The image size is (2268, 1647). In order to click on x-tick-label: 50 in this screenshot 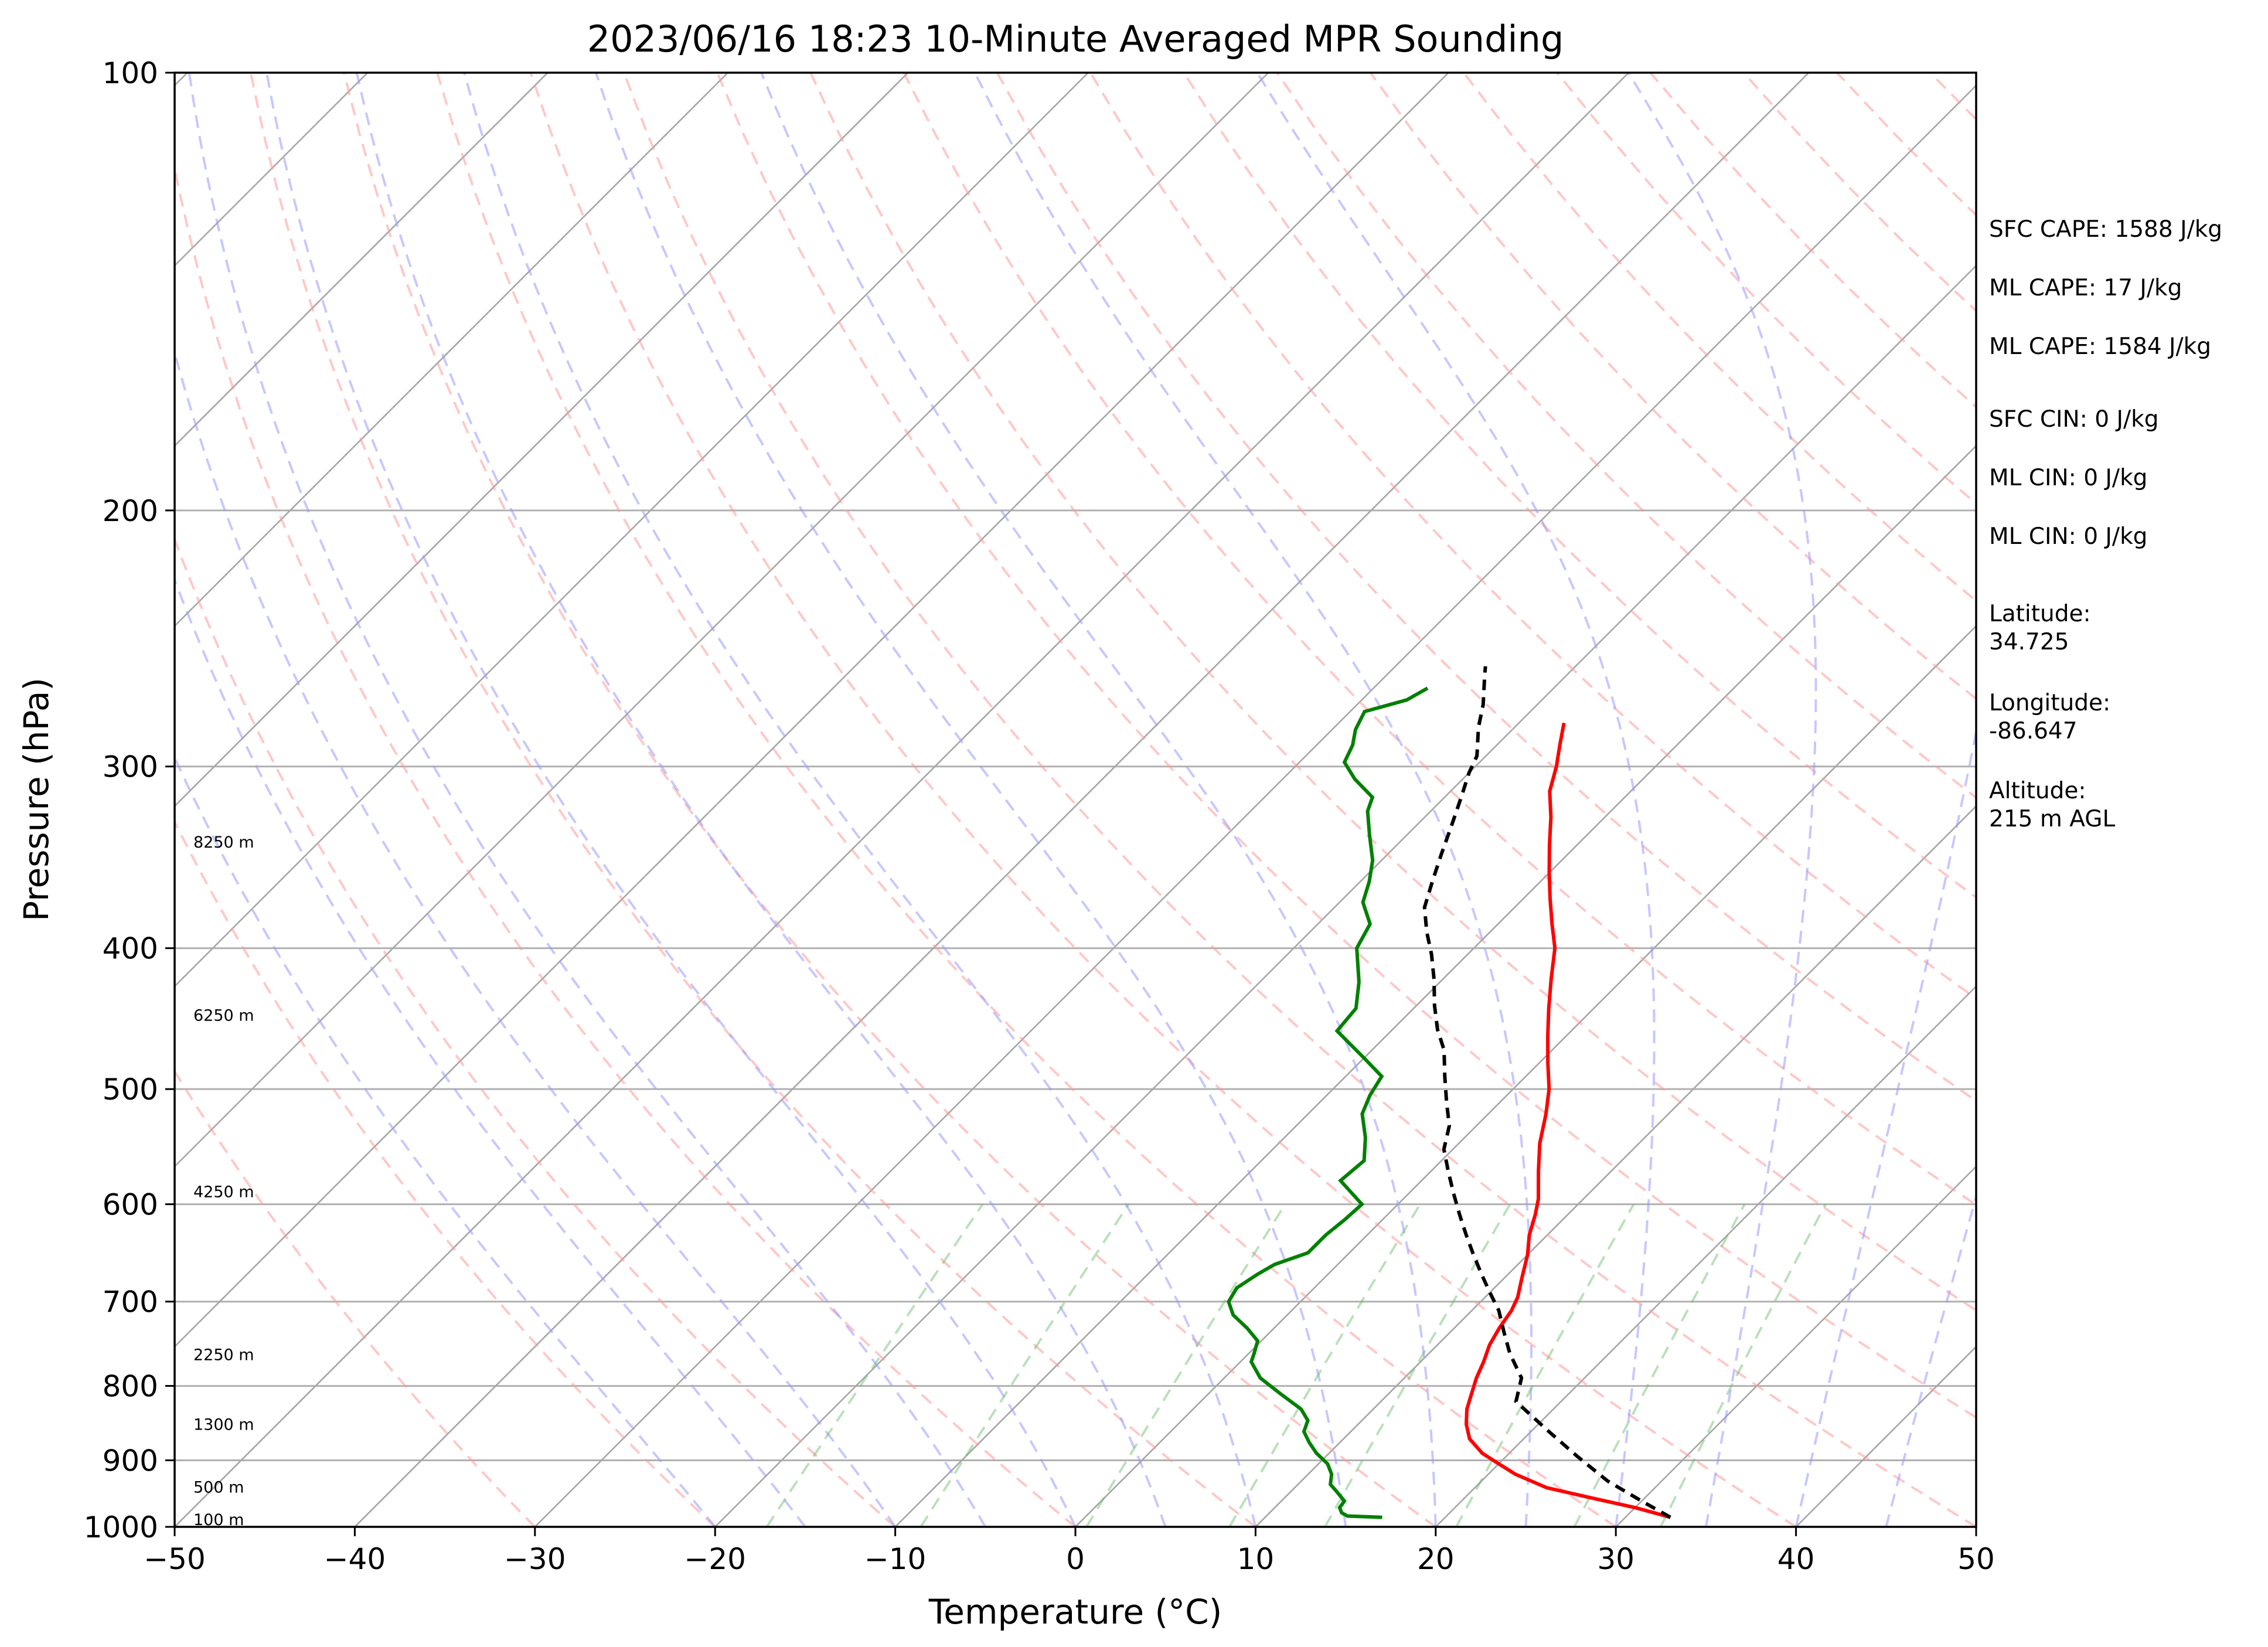, I will do `click(1976, 1559)`.